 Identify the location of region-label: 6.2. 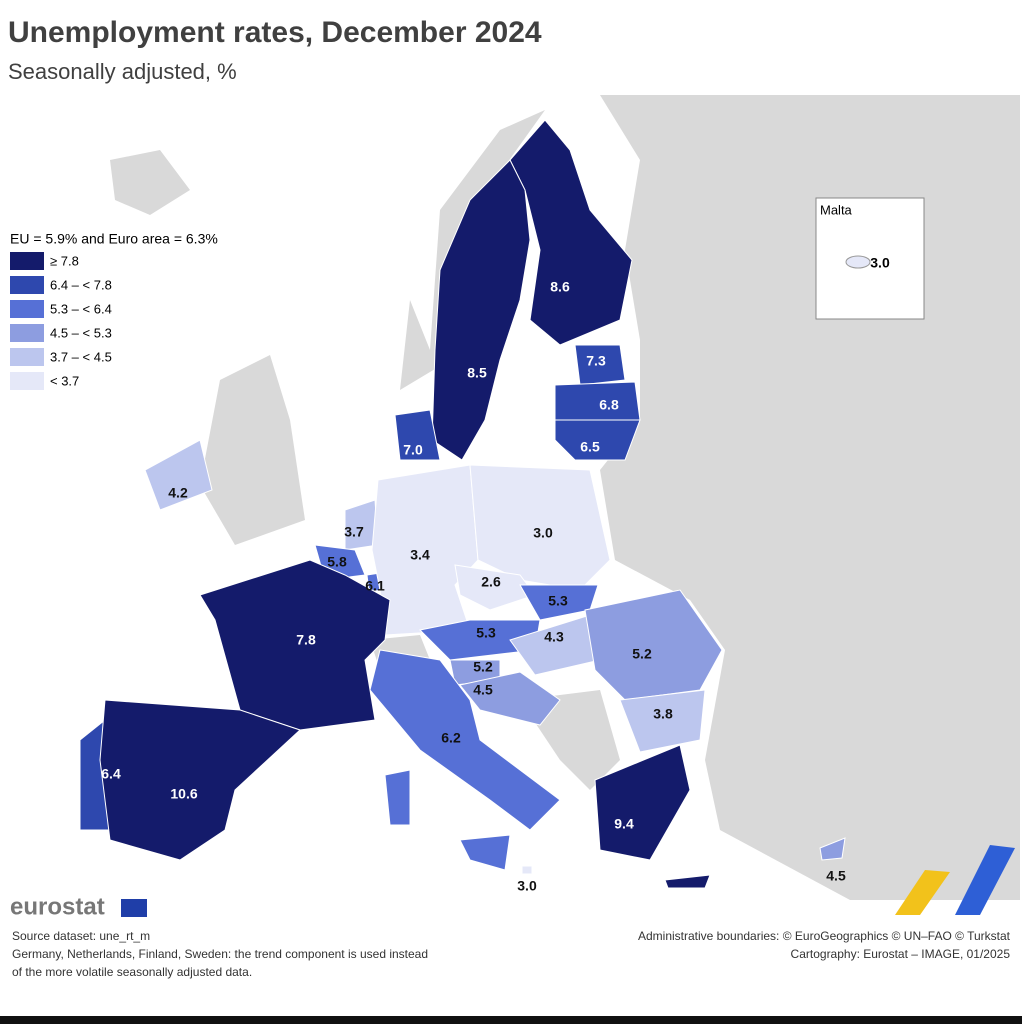
(451, 738).